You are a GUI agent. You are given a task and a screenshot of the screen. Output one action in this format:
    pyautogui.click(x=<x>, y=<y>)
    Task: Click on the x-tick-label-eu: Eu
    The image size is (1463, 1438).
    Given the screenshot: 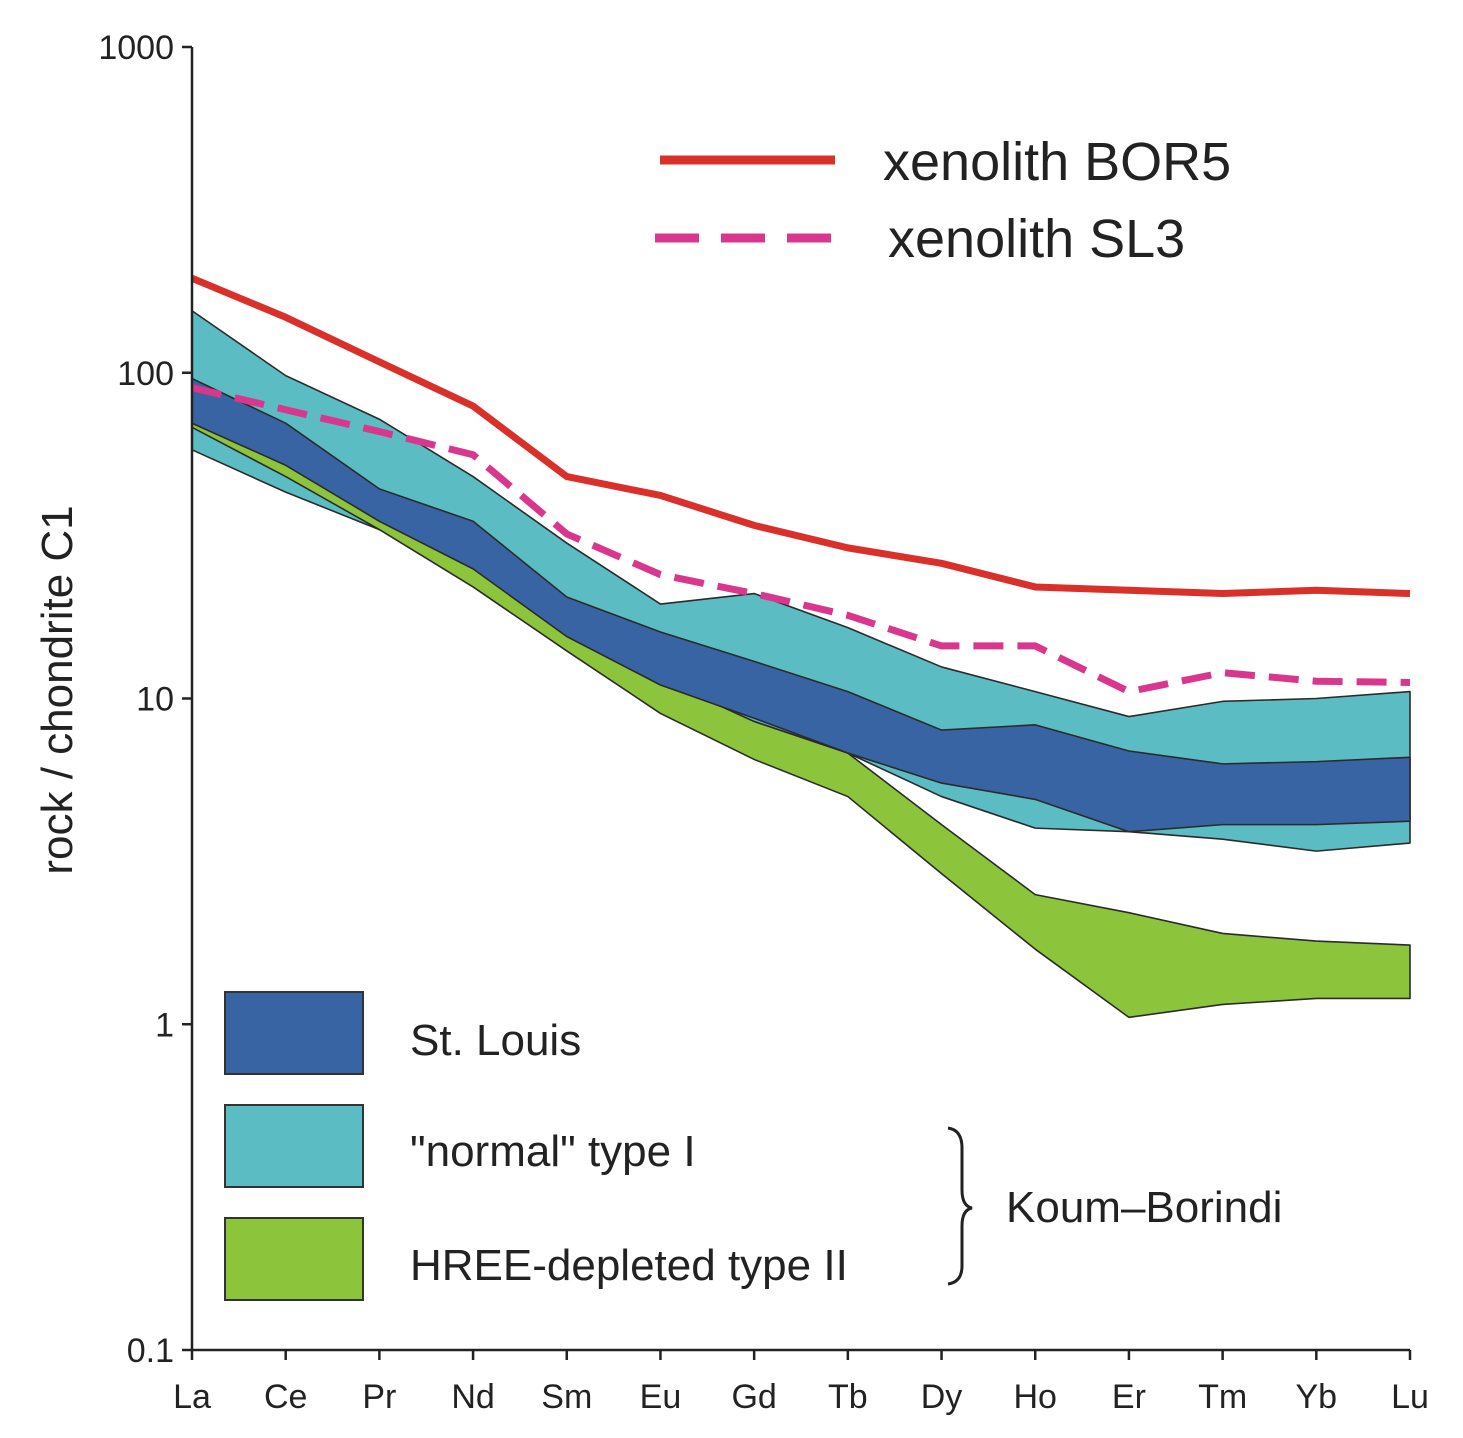 What is the action you would take?
    pyautogui.click(x=661, y=1397)
    